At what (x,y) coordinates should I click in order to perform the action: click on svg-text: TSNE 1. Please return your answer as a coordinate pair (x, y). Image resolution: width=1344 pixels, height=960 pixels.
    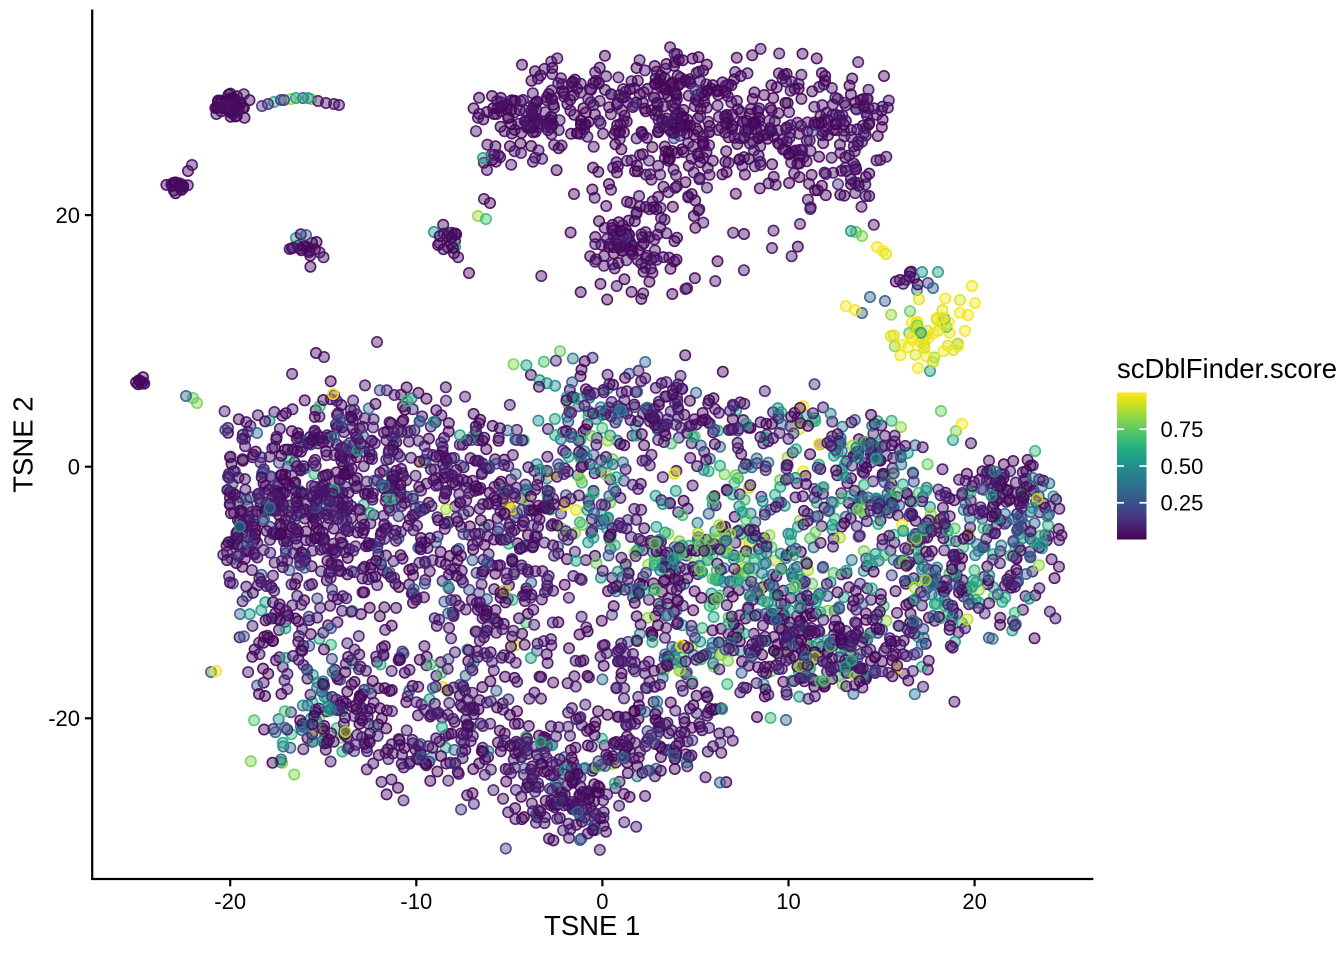
    Looking at the image, I should click on (592, 925).